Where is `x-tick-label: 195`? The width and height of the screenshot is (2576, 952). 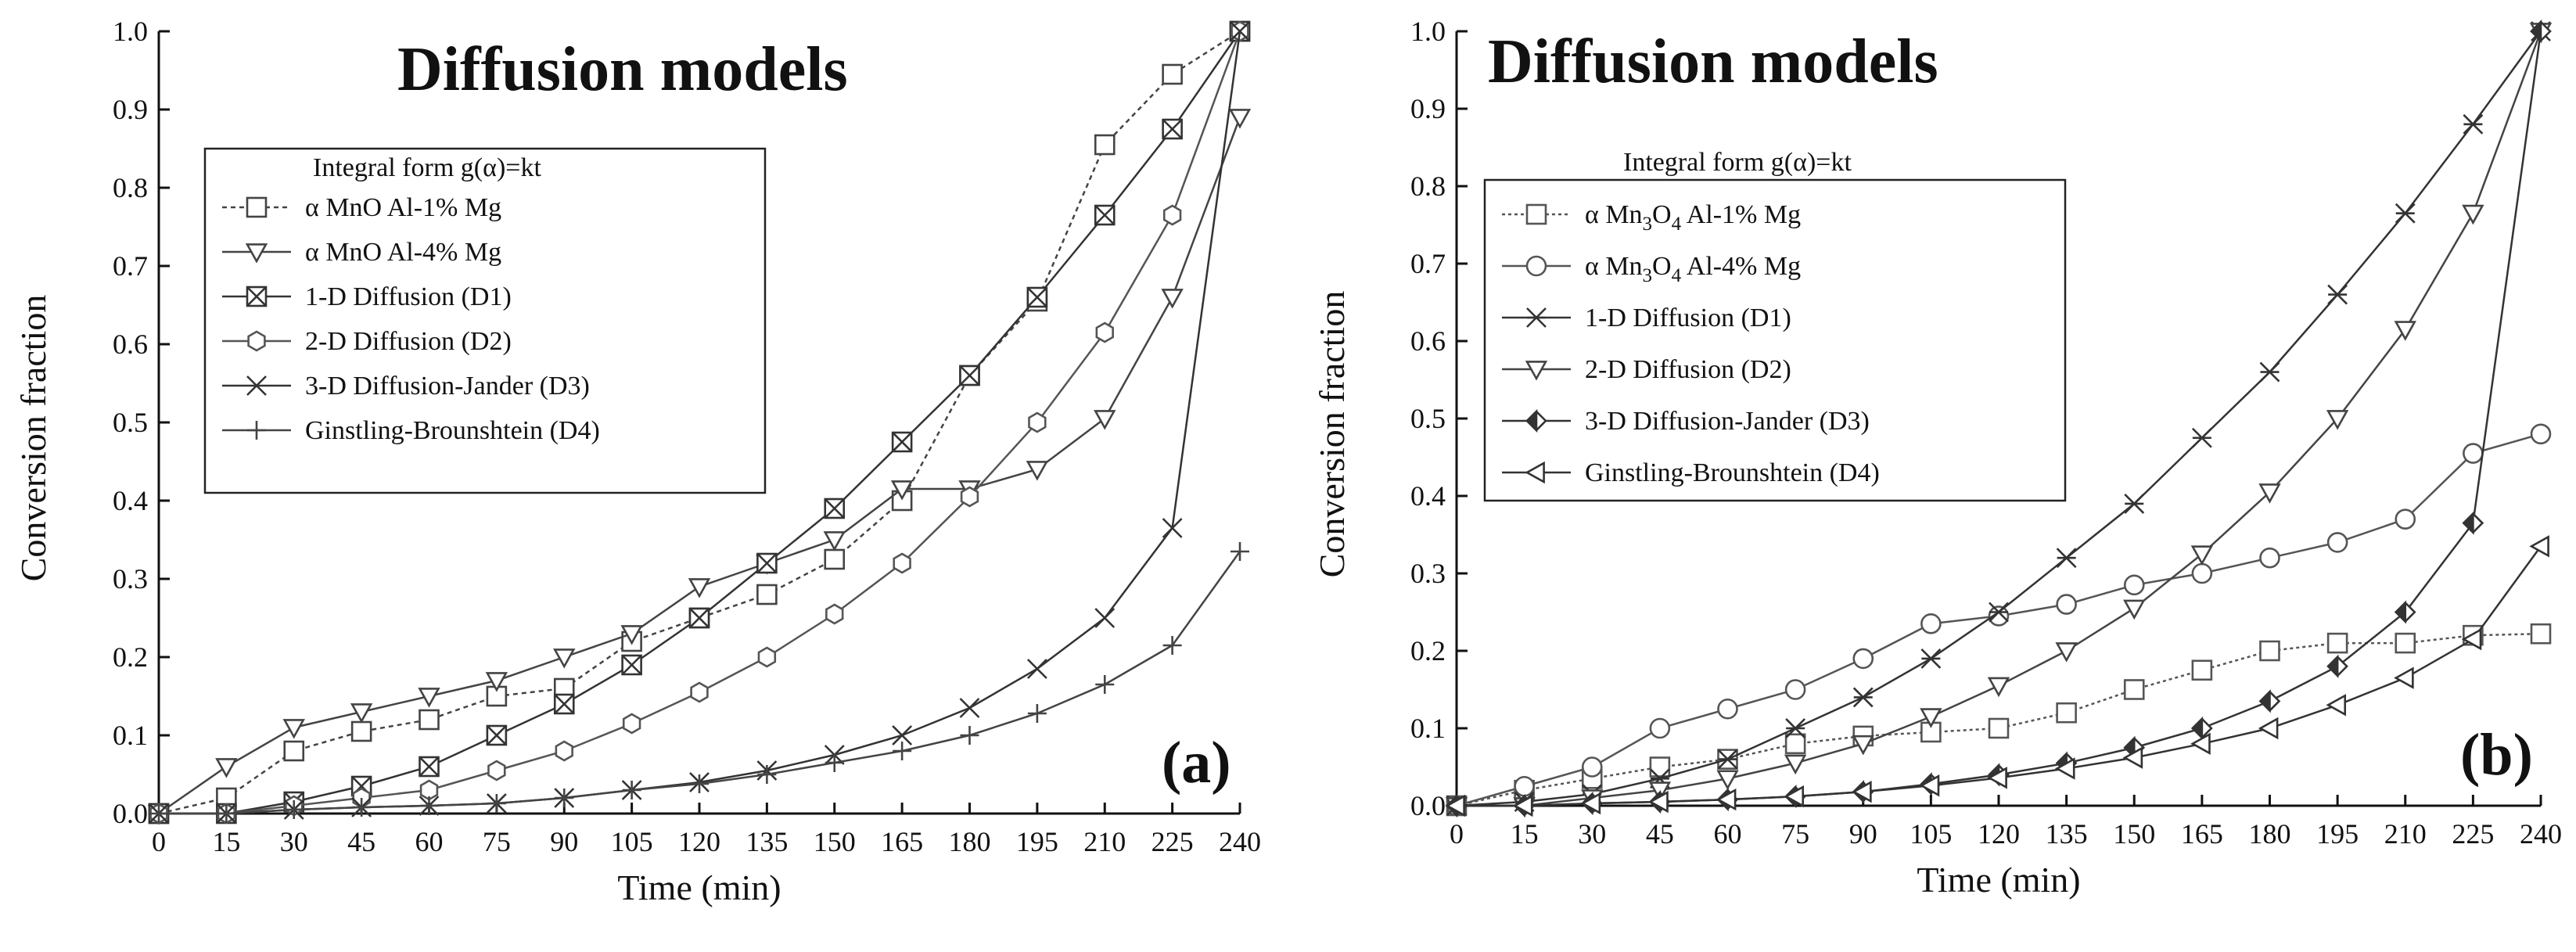 x-tick-label: 195 is located at coordinates (1037, 841).